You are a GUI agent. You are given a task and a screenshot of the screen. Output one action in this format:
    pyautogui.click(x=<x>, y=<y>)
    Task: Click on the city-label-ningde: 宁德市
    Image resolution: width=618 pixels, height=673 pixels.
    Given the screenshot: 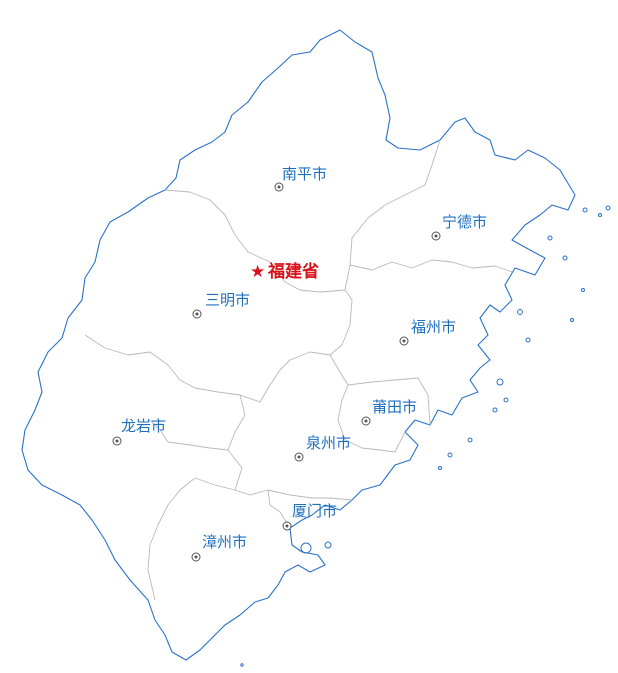 What is the action you would take?
    pyautogui.click(x=464, y=222)
    